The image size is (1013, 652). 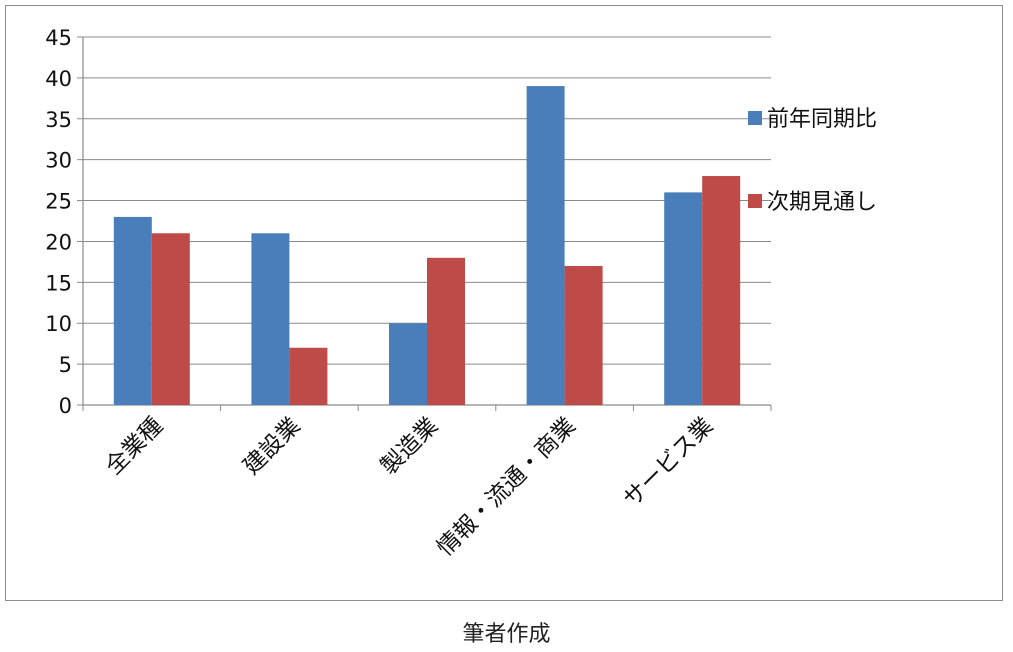 I want to click on x-tick-label: 建設業, so click(x=271, y=446).